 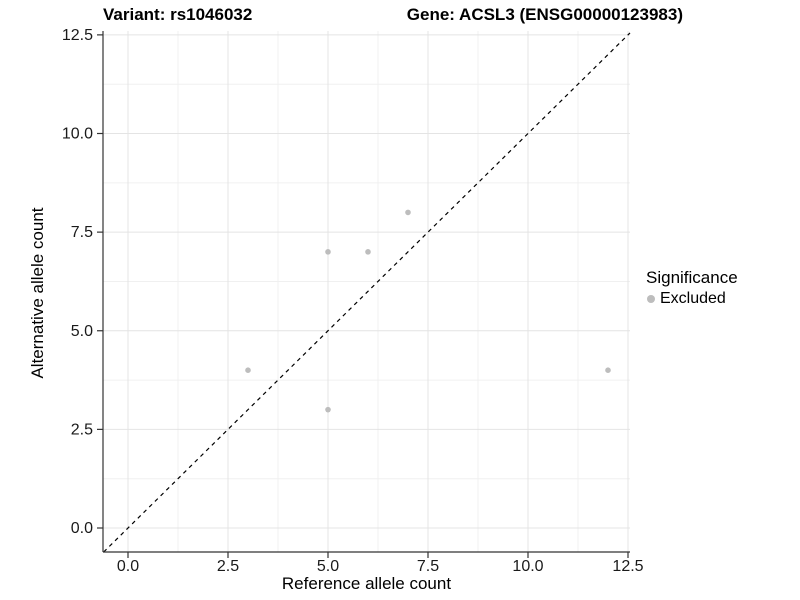 I want to click on y-tick-label: 7.5, so click(x=82, y=232).